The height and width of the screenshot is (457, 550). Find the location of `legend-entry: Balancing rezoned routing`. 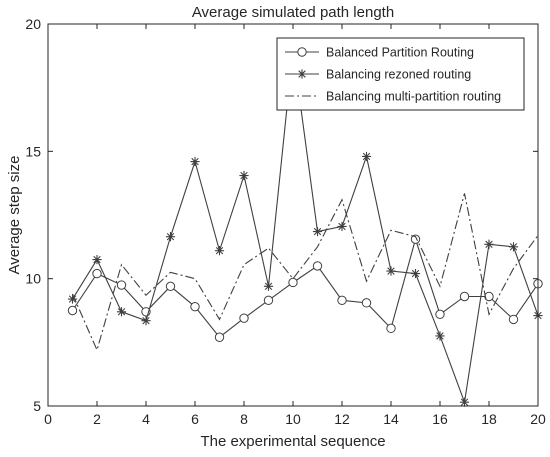

legend-entry: Balancing rezoned routing is located at coordinates (378, 75).